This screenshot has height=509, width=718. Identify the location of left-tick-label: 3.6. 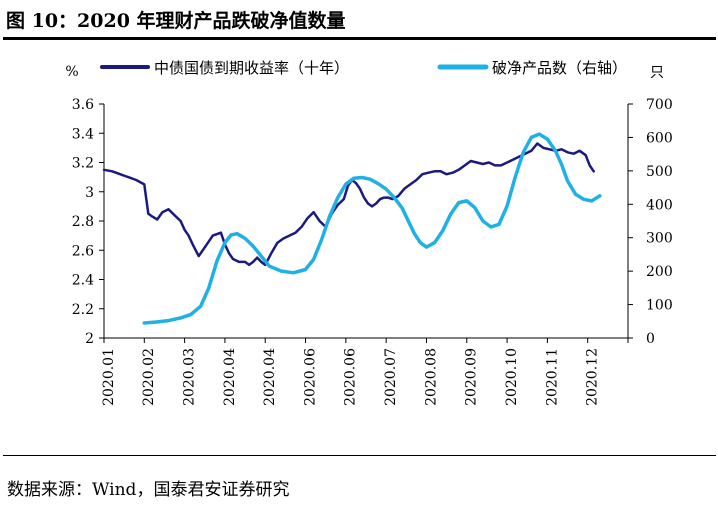
(83, 105).